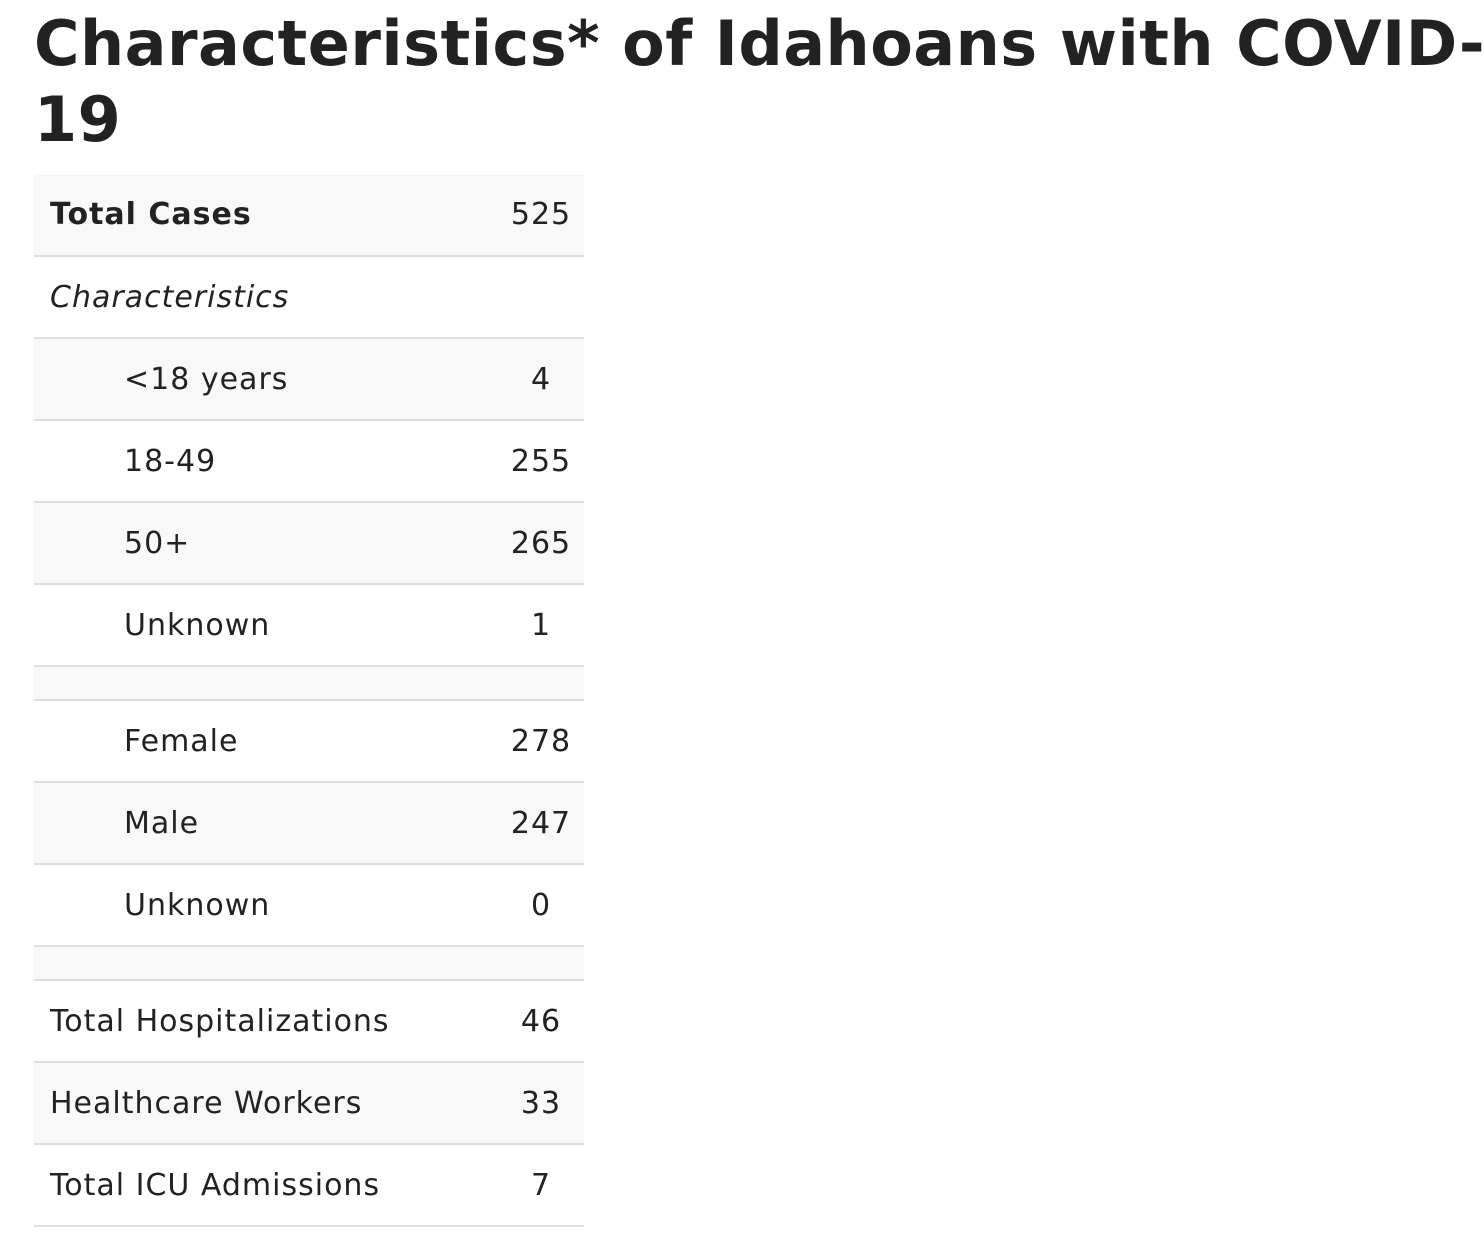 The image size is (1484, 1248). Describe the element at coordinates (539, 543) in the screenshot. I see `age-group-value: 265` at that location.